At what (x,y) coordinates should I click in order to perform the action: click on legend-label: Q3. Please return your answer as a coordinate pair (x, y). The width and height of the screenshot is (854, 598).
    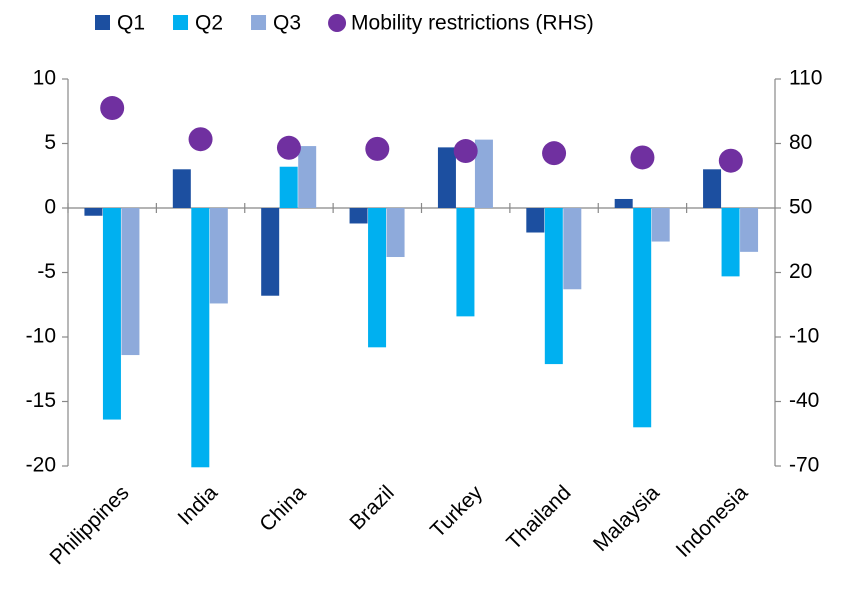
    Looking at the image, I should click on (287, 23).